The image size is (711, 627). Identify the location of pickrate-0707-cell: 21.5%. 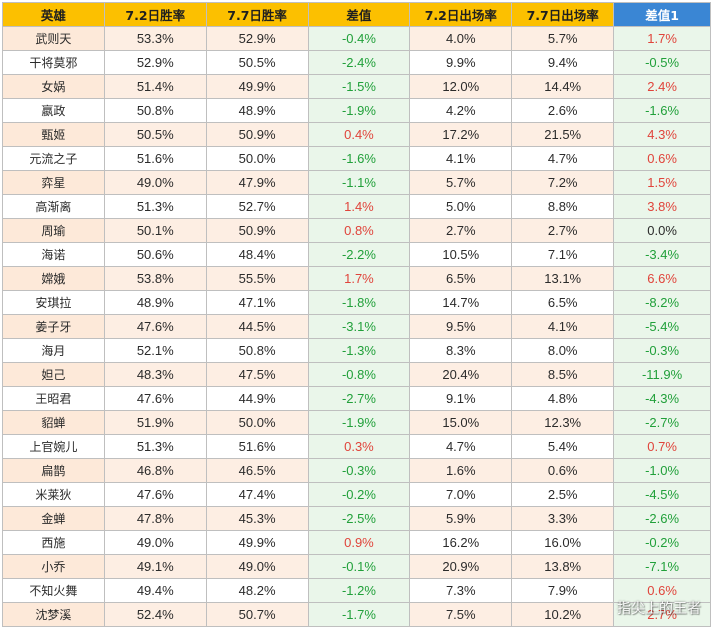
(563, 134).